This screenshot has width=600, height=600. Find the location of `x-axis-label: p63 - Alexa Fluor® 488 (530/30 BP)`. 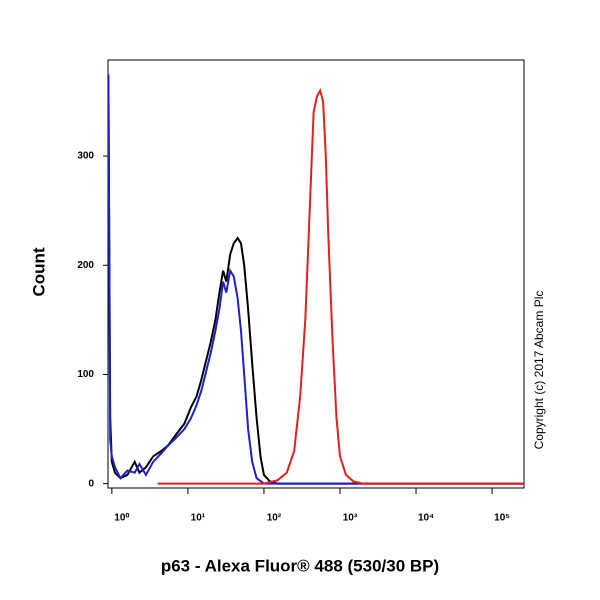

x-axis-label: p63 - Alexa Fluor® 488 (530/30 BP) is located at coordinates (300, 565).